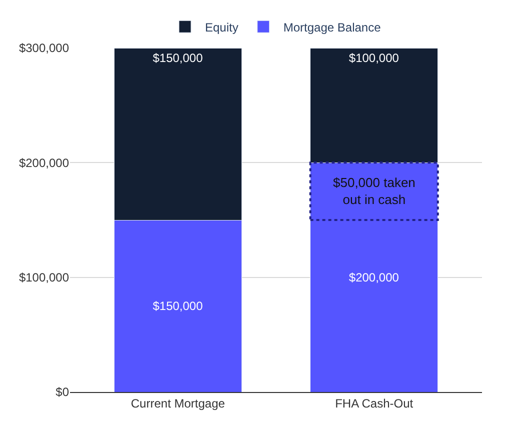  What do you see at coordinates (44, 277) in the screenshot?
I see `y-tick-label: $100,000` at bounding box center [44, 277].